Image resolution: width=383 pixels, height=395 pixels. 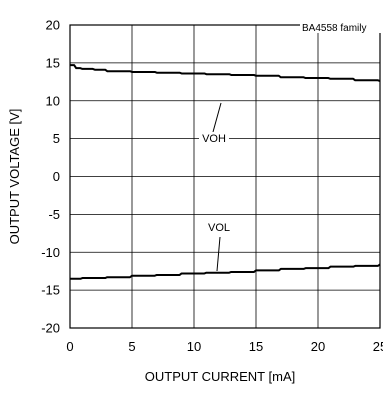 I want to click on annotation-layer: VOH VOL, so click(x=216, y=187).